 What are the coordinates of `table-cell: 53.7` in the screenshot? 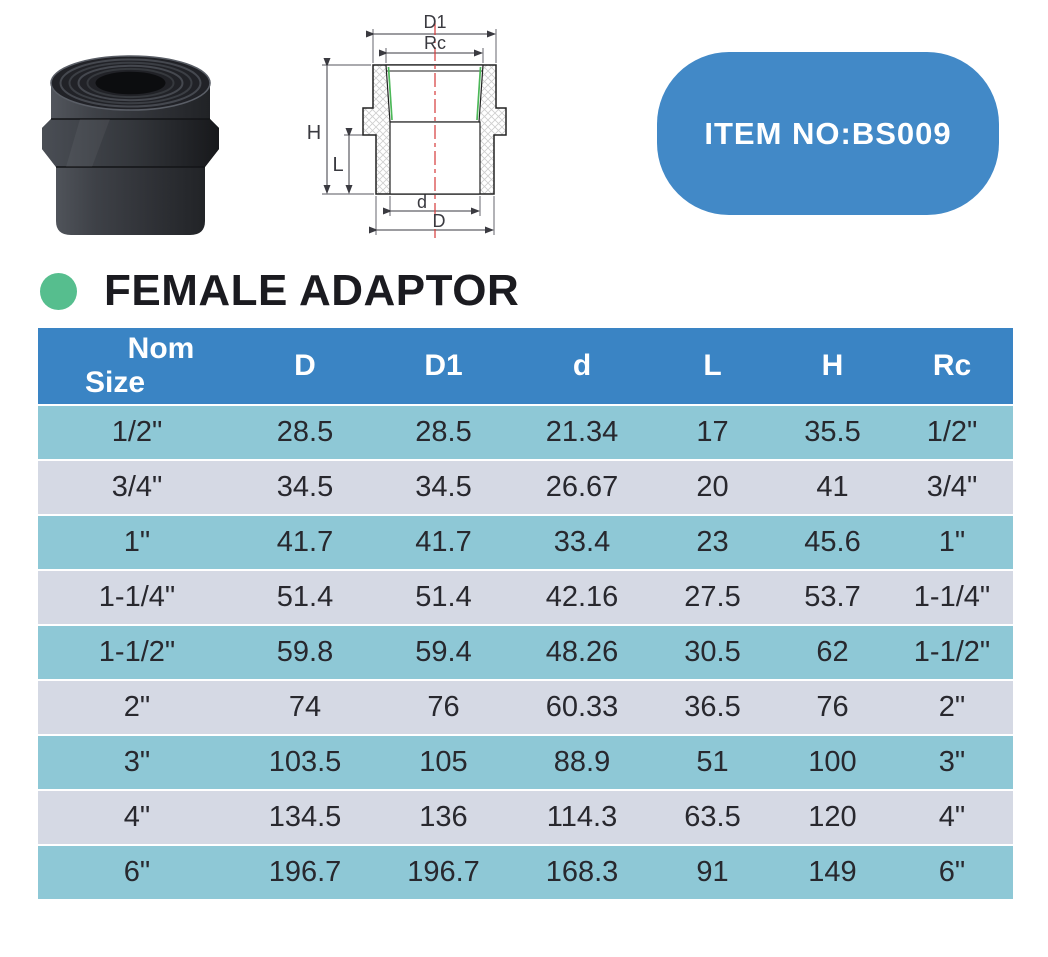 It's located at (832, 598).